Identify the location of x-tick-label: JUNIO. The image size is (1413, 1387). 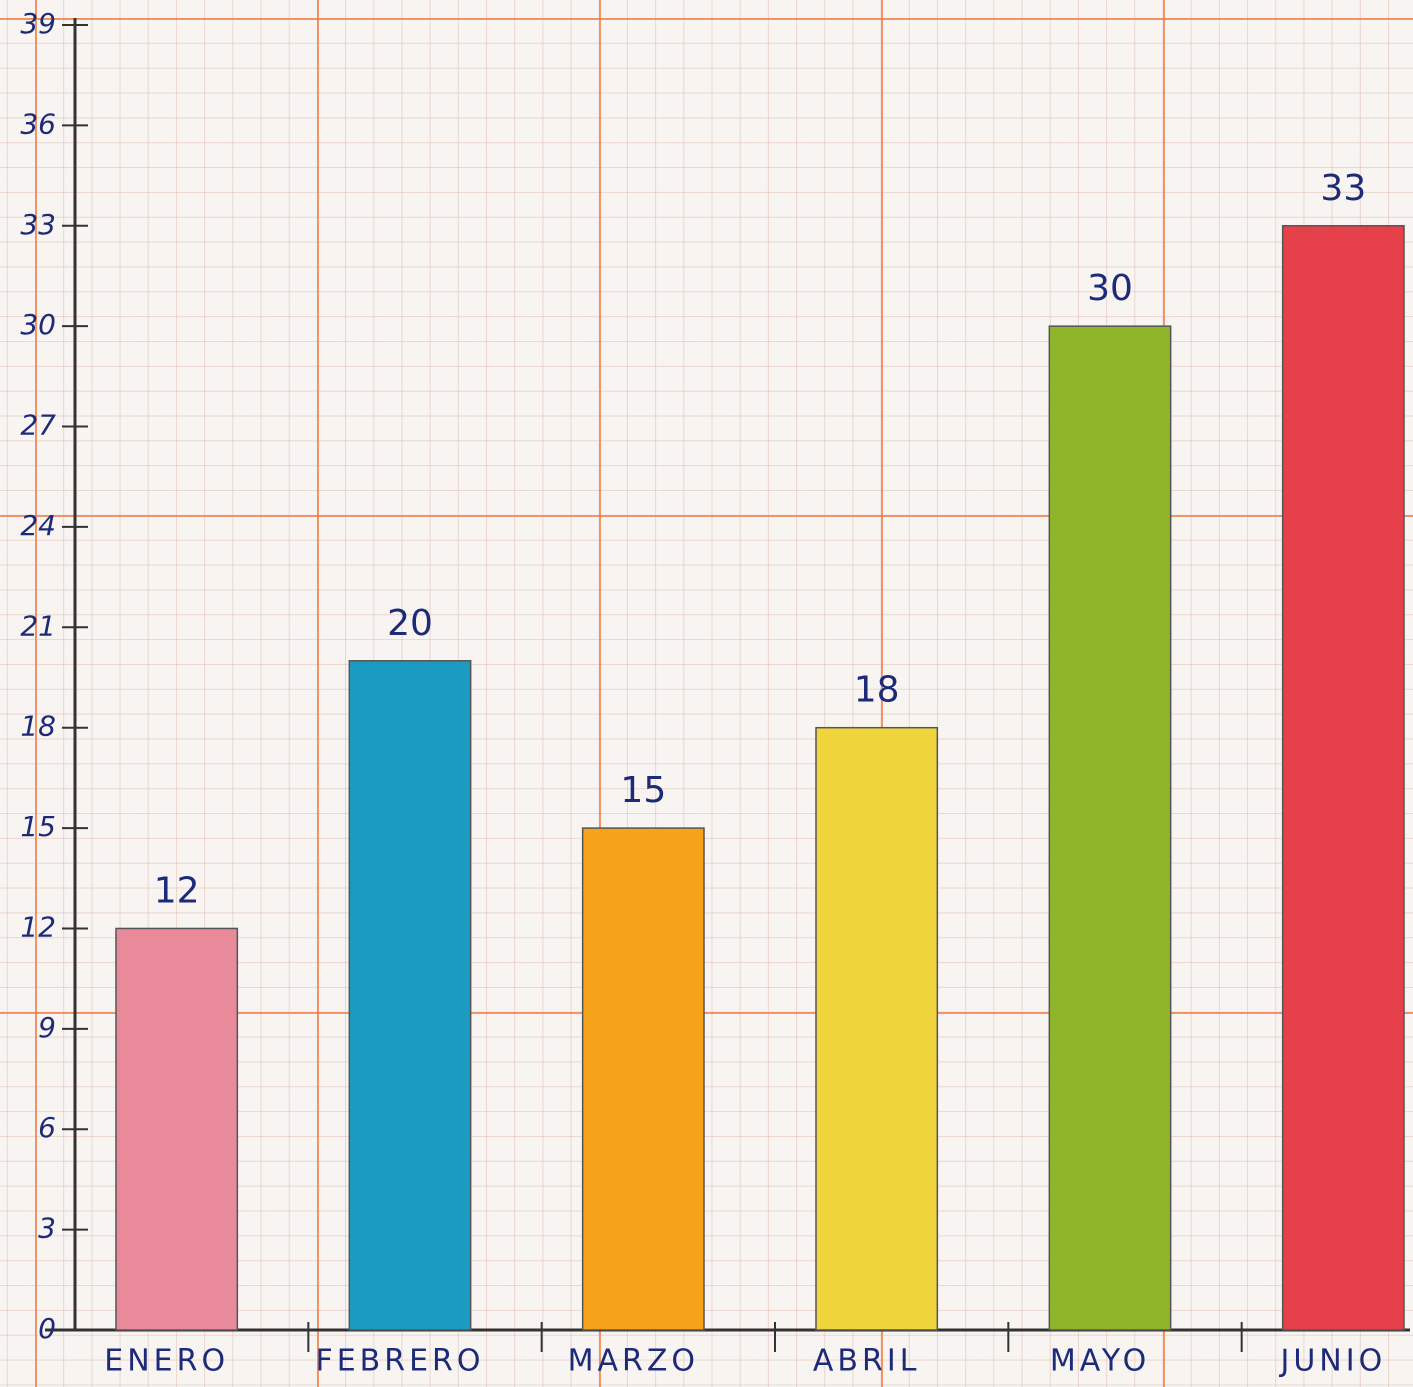
(1332, 1361).